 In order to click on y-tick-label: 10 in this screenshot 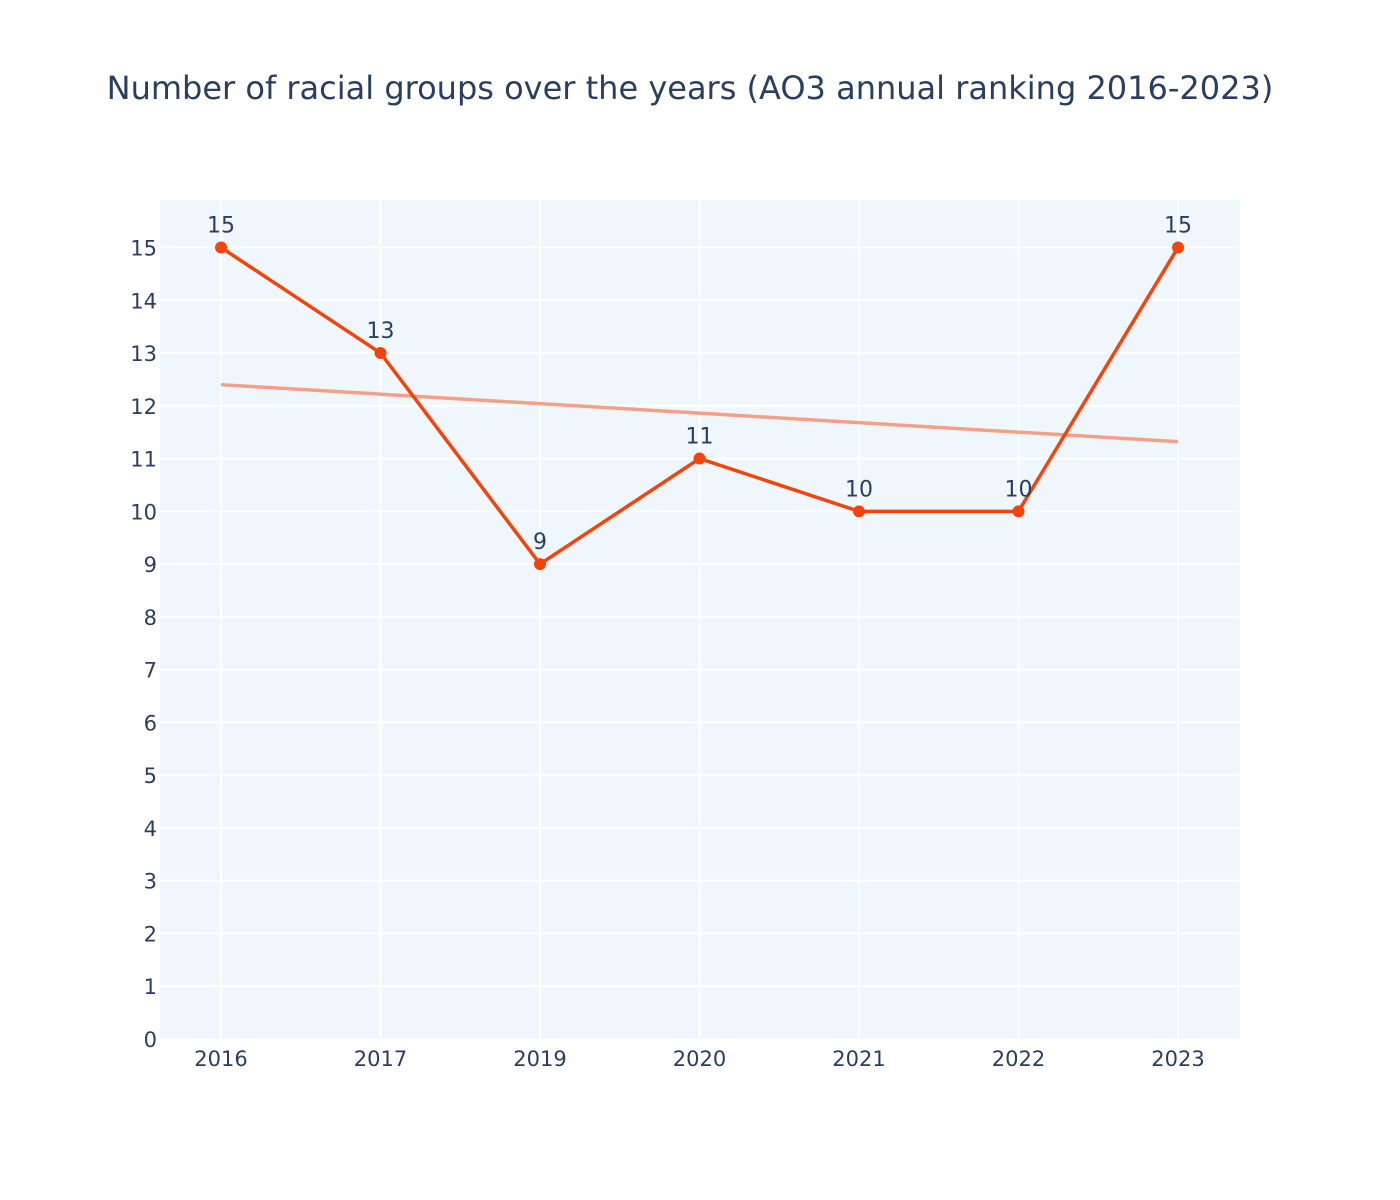, I will do `click(143, 512)`.